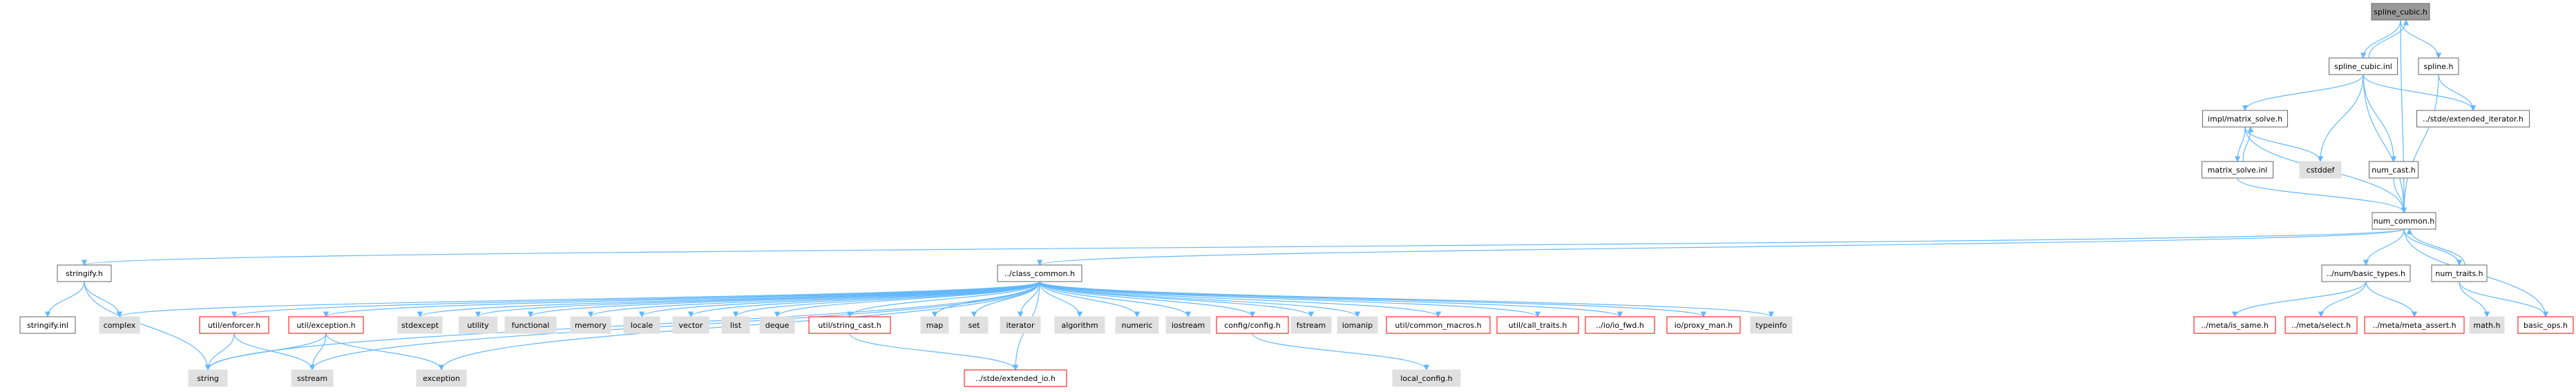 The width and height of the screenshot is (2576, 392). I want to click on node-class-common-h: ../class_common.h, so click(1039, 273).